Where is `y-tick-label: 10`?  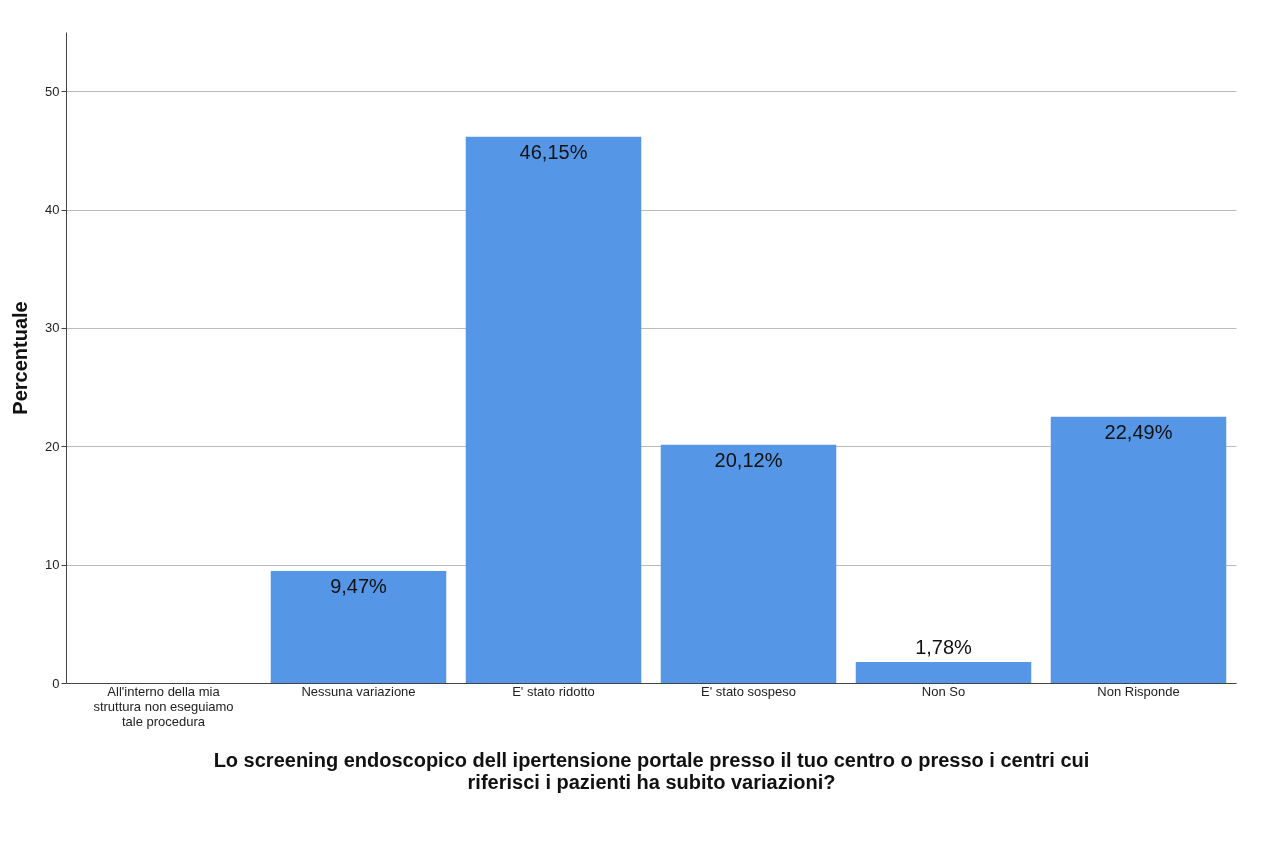
y-tick-label: 10 is located at coordinates (52, 565).